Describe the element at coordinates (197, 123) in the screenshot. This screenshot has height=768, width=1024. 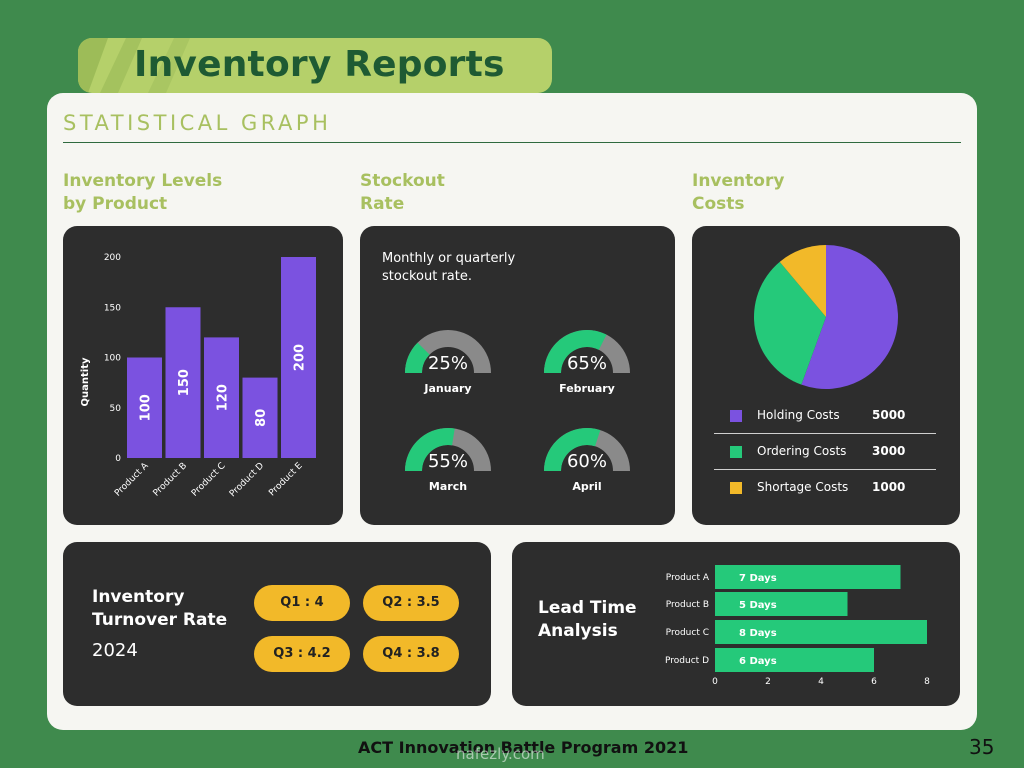
I see `section-title: STATISTICAL GRAPH` at that location.